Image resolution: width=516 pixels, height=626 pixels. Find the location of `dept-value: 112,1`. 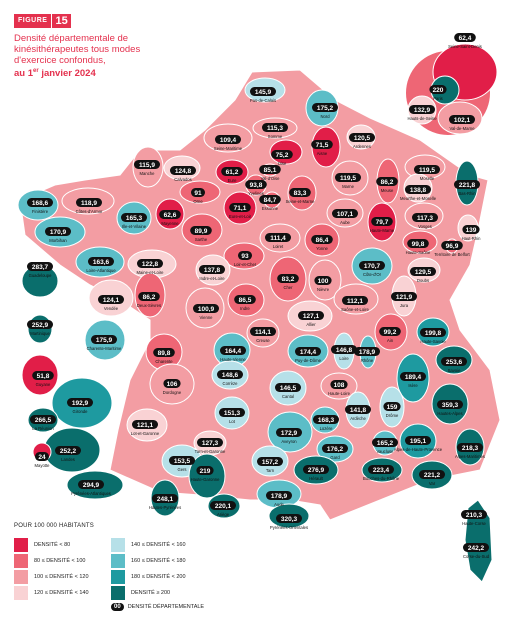

dept-value: 112,1 is located at coordinates (355, 301).